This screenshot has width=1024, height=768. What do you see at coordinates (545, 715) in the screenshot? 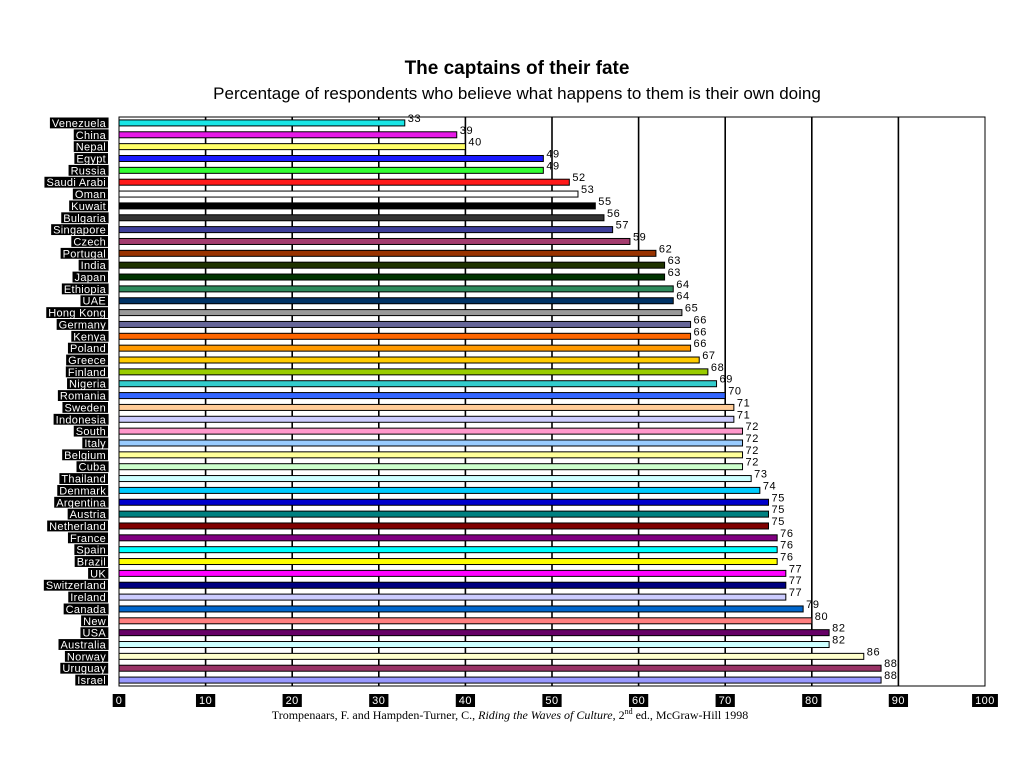
I see `source-book-title: Riding the Waves of Culture` at bounding box center [545, 715].